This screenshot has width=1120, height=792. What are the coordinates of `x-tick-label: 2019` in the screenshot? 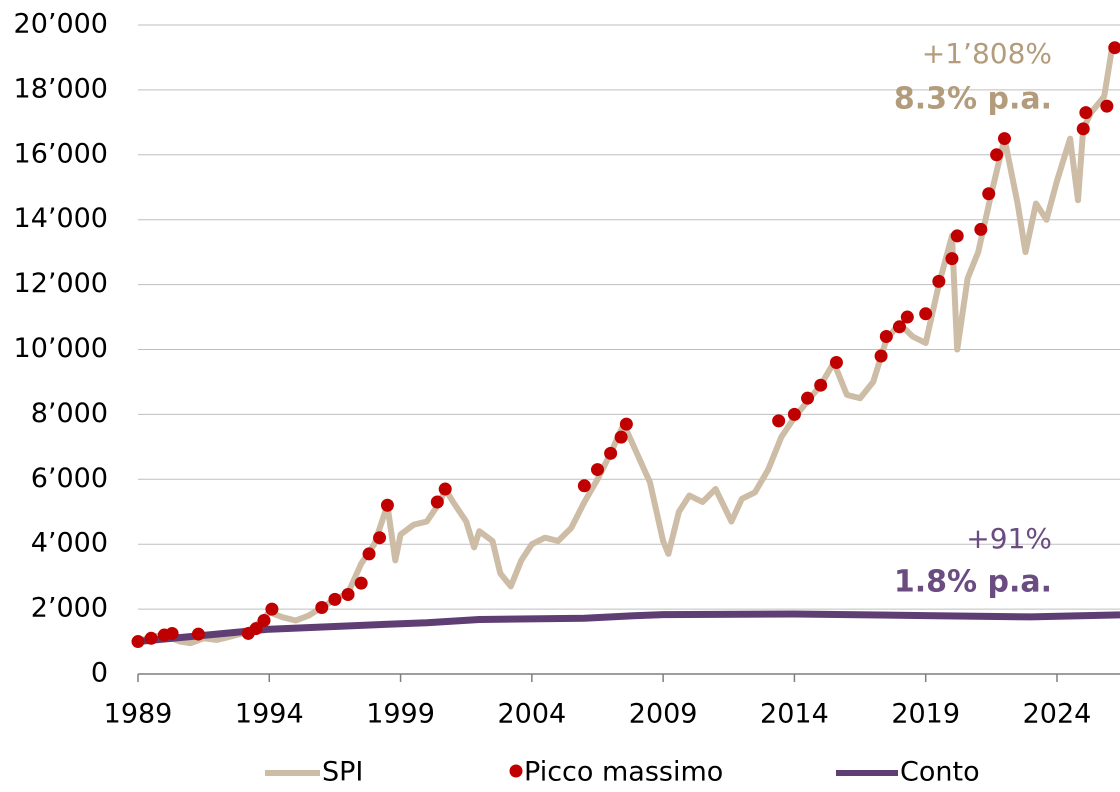 It's located at (925, 714).